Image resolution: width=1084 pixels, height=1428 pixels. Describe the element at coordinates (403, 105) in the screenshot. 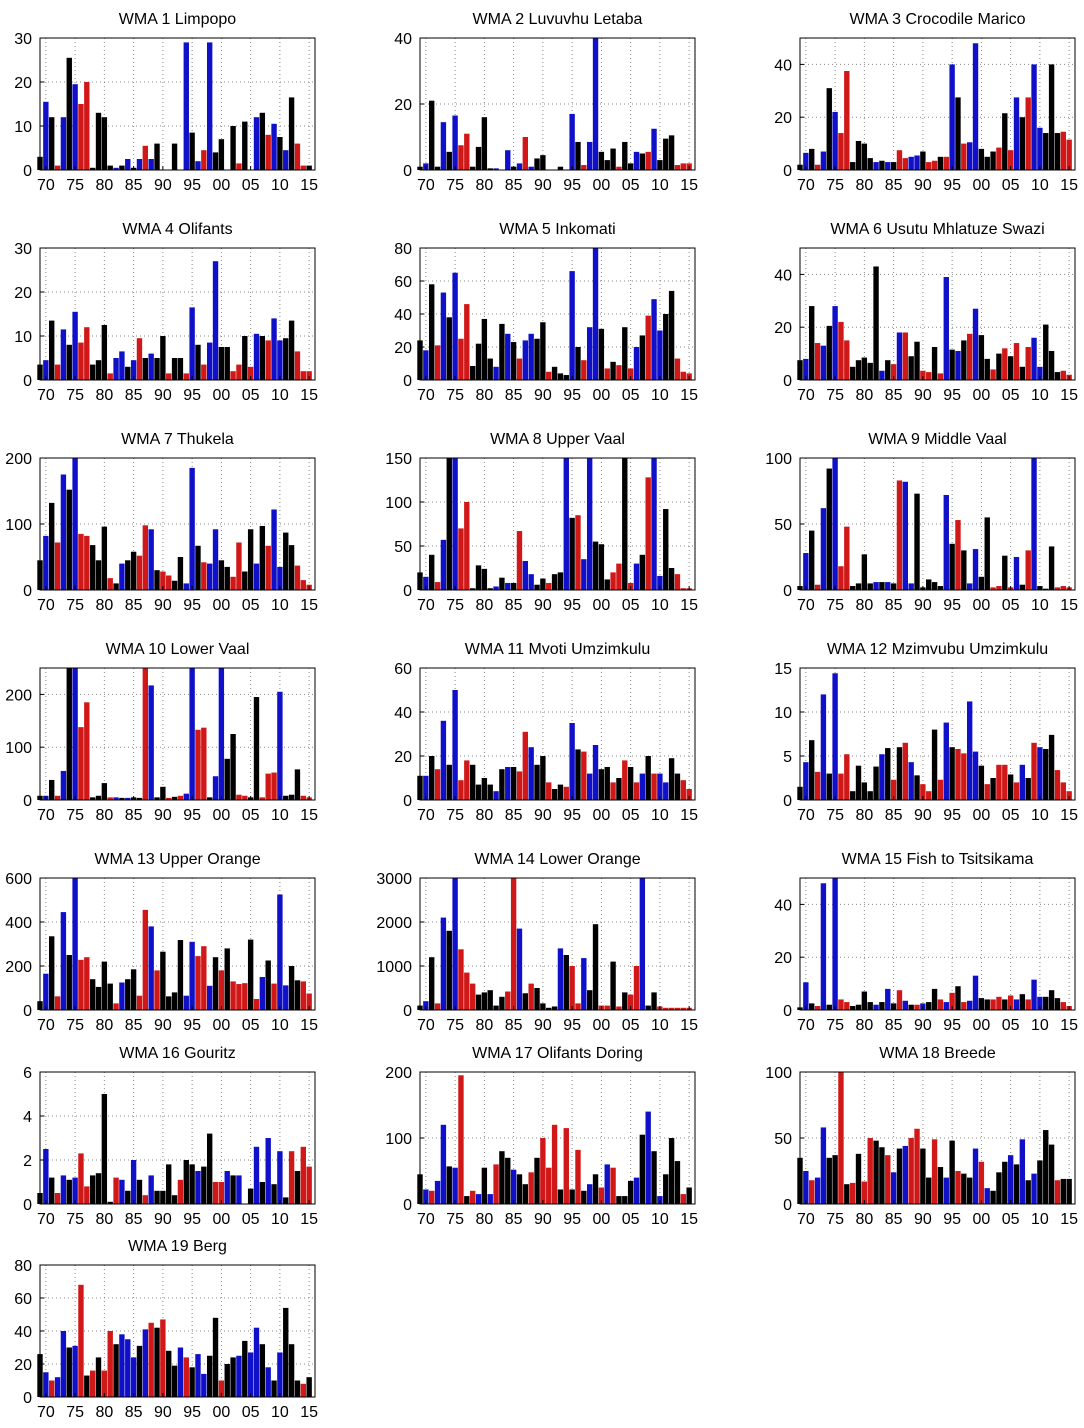

I see `y-tick-label: 20` at that location.